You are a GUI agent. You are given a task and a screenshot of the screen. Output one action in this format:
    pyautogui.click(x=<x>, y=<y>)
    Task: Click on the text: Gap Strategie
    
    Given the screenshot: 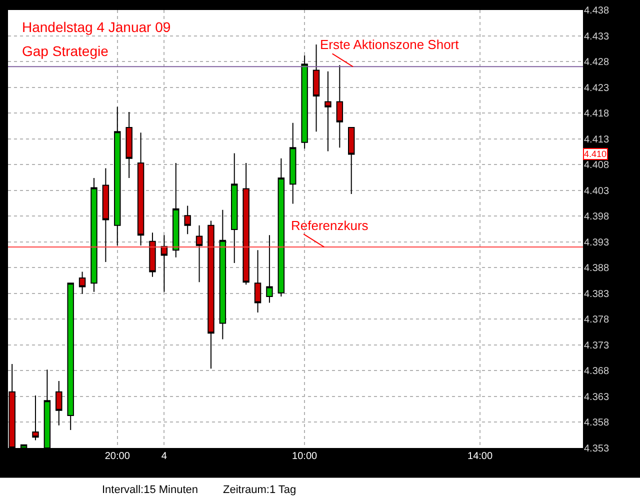 What is the action you would take?
    pyautogui.click(x=65, y=51)
    